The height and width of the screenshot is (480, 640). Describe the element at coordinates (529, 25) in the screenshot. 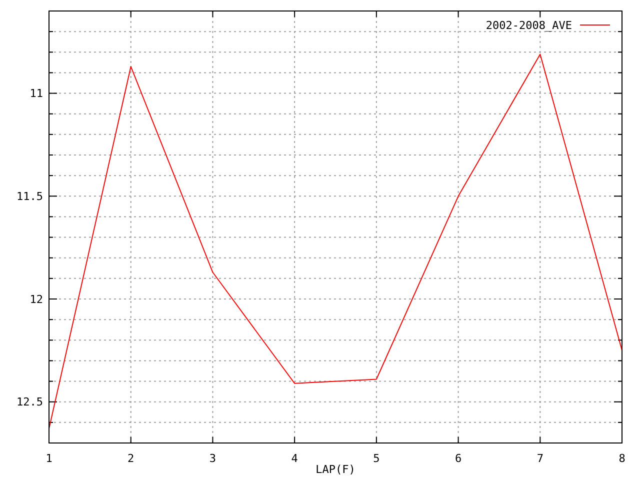

I see `legend-label: 2002-2008_AVE` at that location.